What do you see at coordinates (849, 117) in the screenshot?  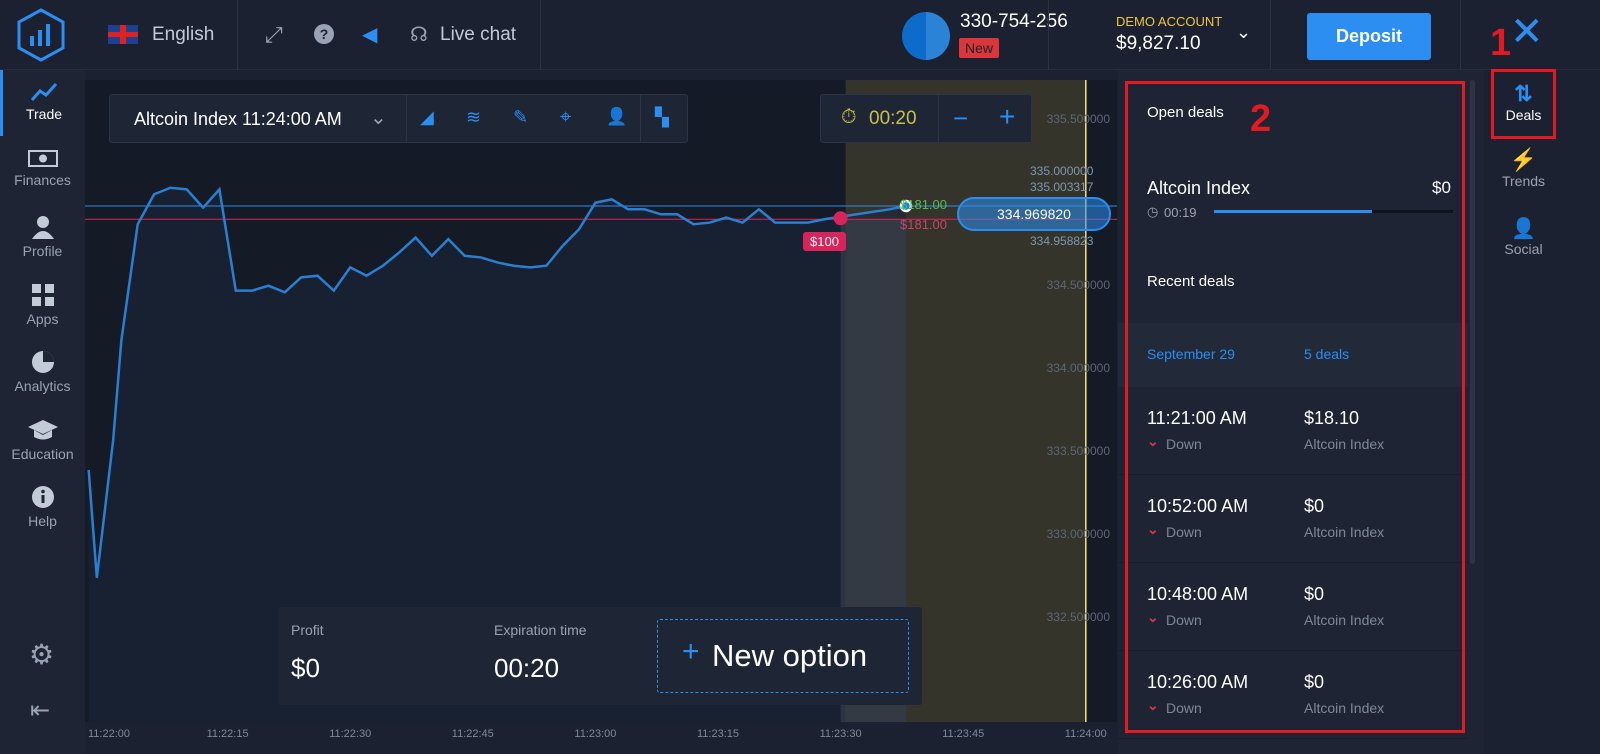 I see `stopwatch-icon: ⏱` at bounding box center [849, 117].